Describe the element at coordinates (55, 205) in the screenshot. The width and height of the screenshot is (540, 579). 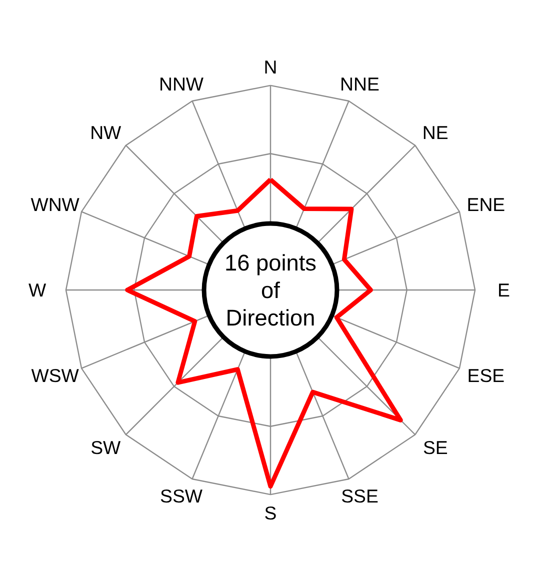
I see `spoke-label: WNW` at that location.